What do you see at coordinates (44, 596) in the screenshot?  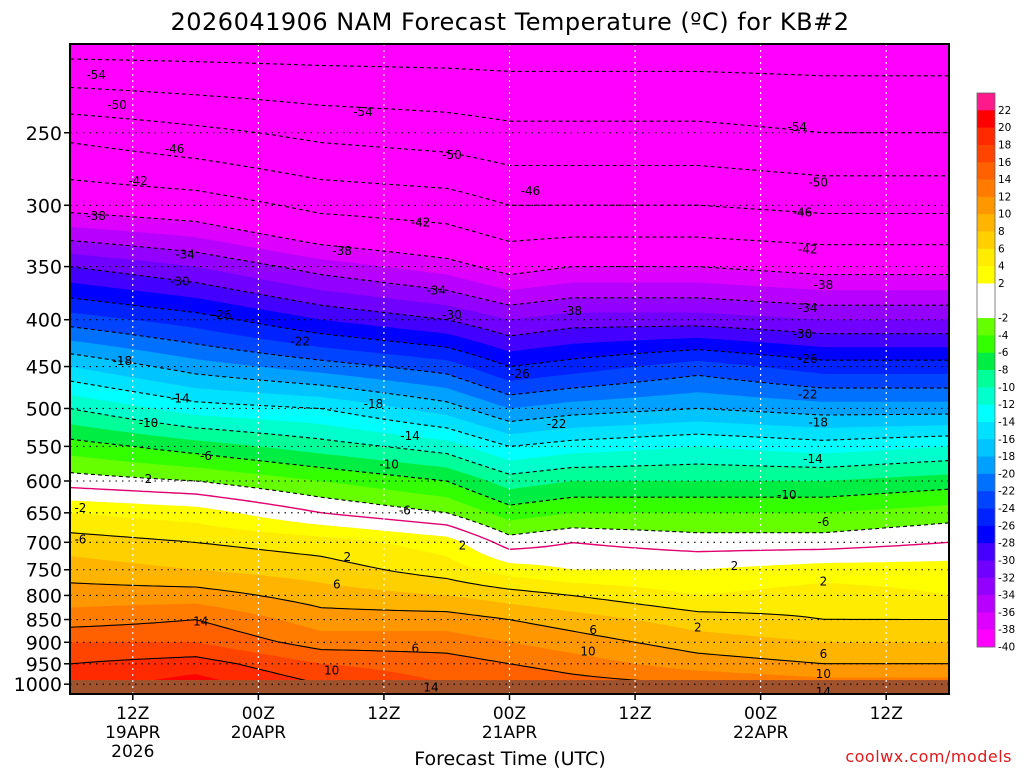 I see `y-tick-label: 800` at bounding box center [44, 596].